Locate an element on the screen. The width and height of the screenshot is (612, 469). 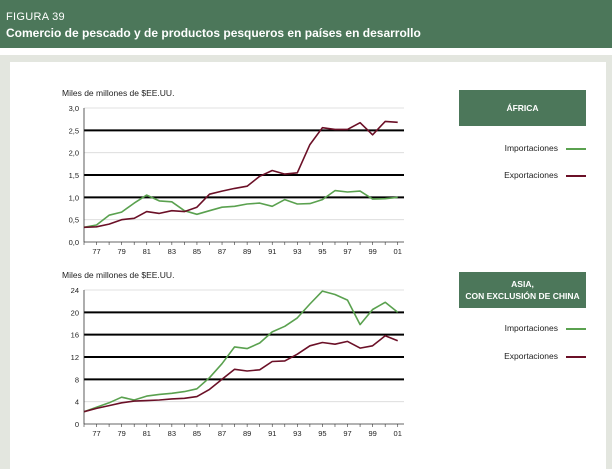
africa-x-tick-label: 81 is located at coordinates (147, 251).